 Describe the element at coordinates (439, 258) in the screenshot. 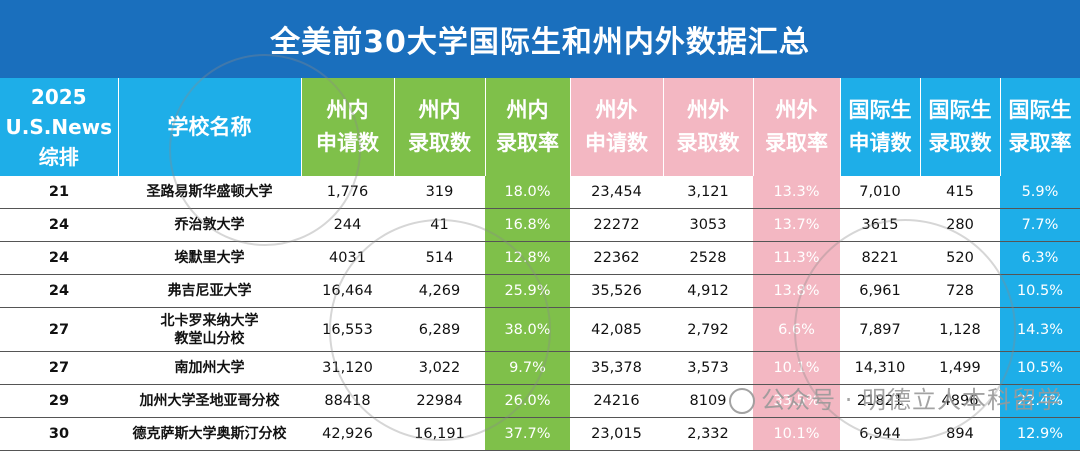

I see `value-cell: 514` at that location.